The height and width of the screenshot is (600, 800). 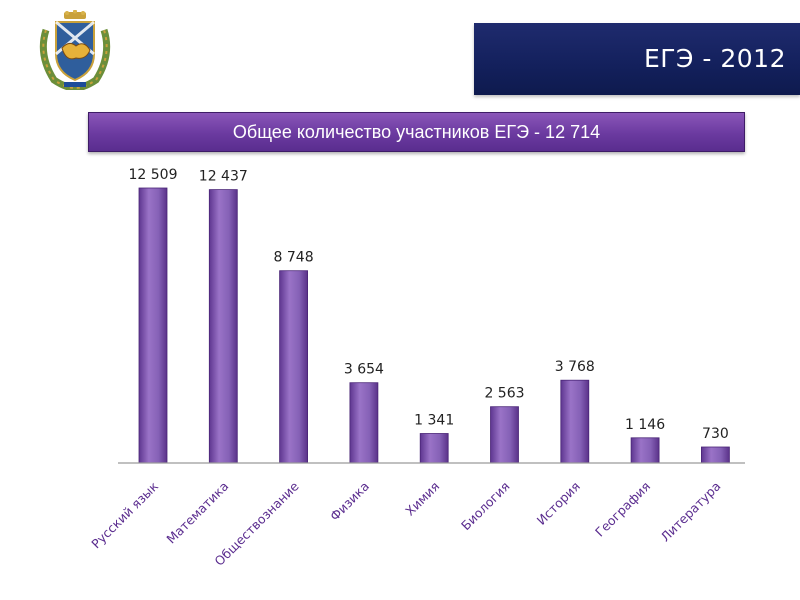 I want to click on category-label: Химия, so click(x=422, y=499).